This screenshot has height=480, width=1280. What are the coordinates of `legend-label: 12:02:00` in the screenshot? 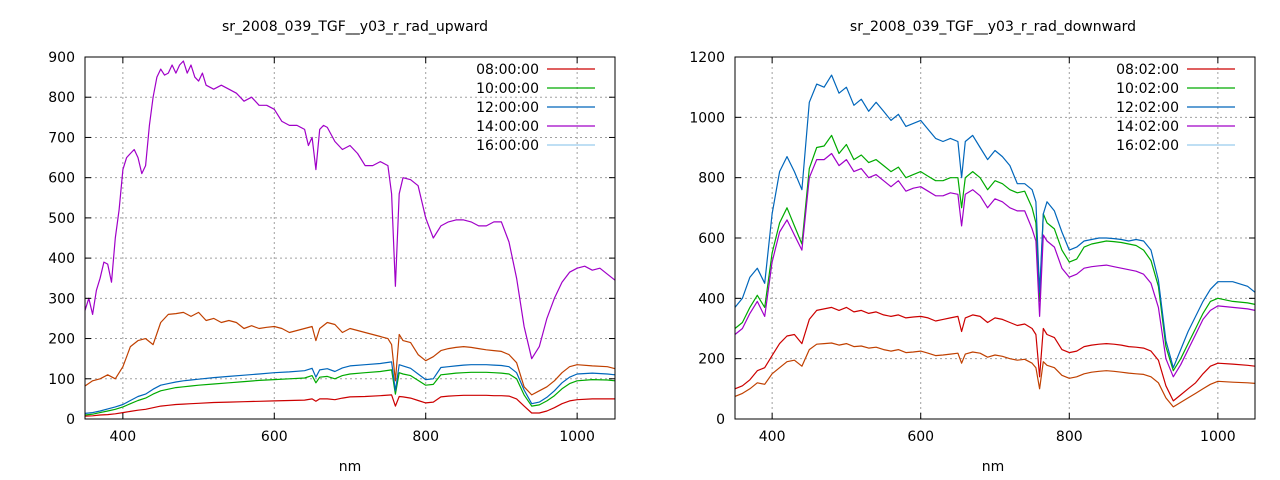 It's located at (1147, 108).